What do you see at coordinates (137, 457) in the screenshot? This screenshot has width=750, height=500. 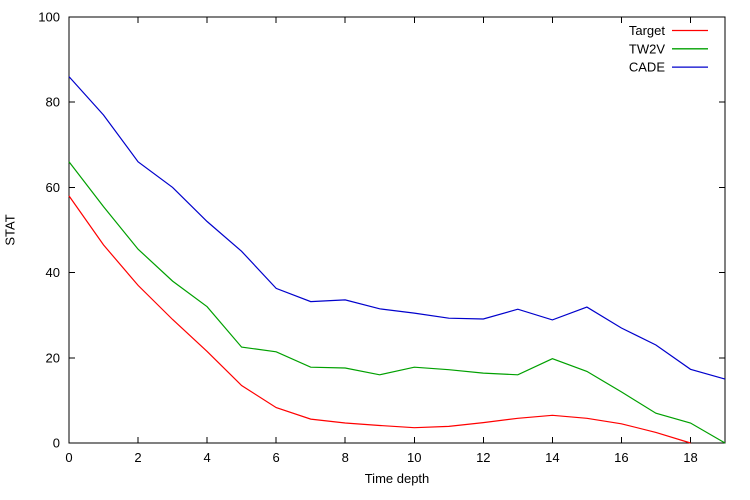 I see `x-tick-label: 2` at bounding box center [137, 457].